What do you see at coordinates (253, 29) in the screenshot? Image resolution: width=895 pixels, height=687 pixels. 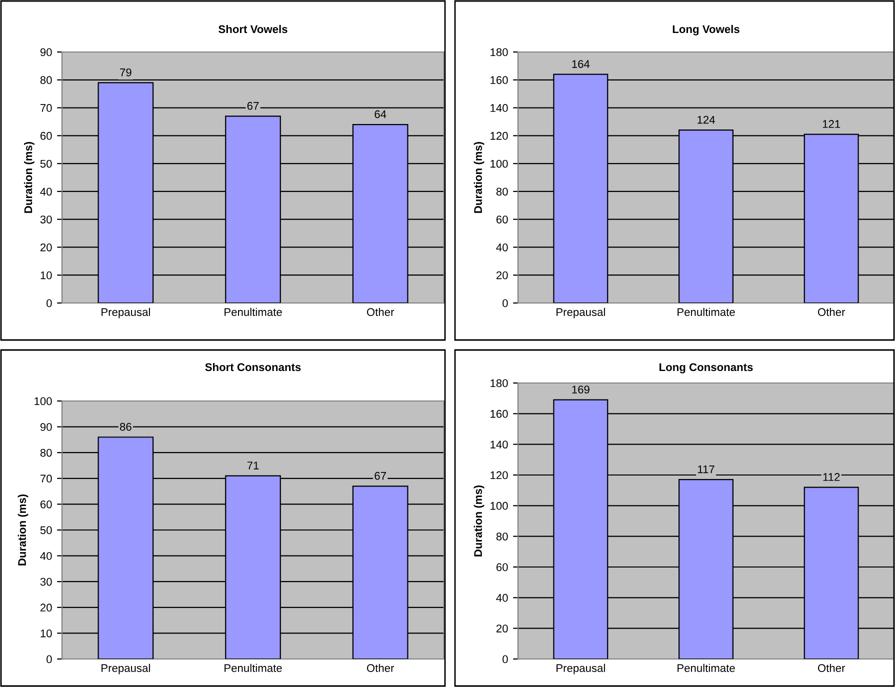 I see `chart-title: Short Vowels` at bounding box center [253, 29].